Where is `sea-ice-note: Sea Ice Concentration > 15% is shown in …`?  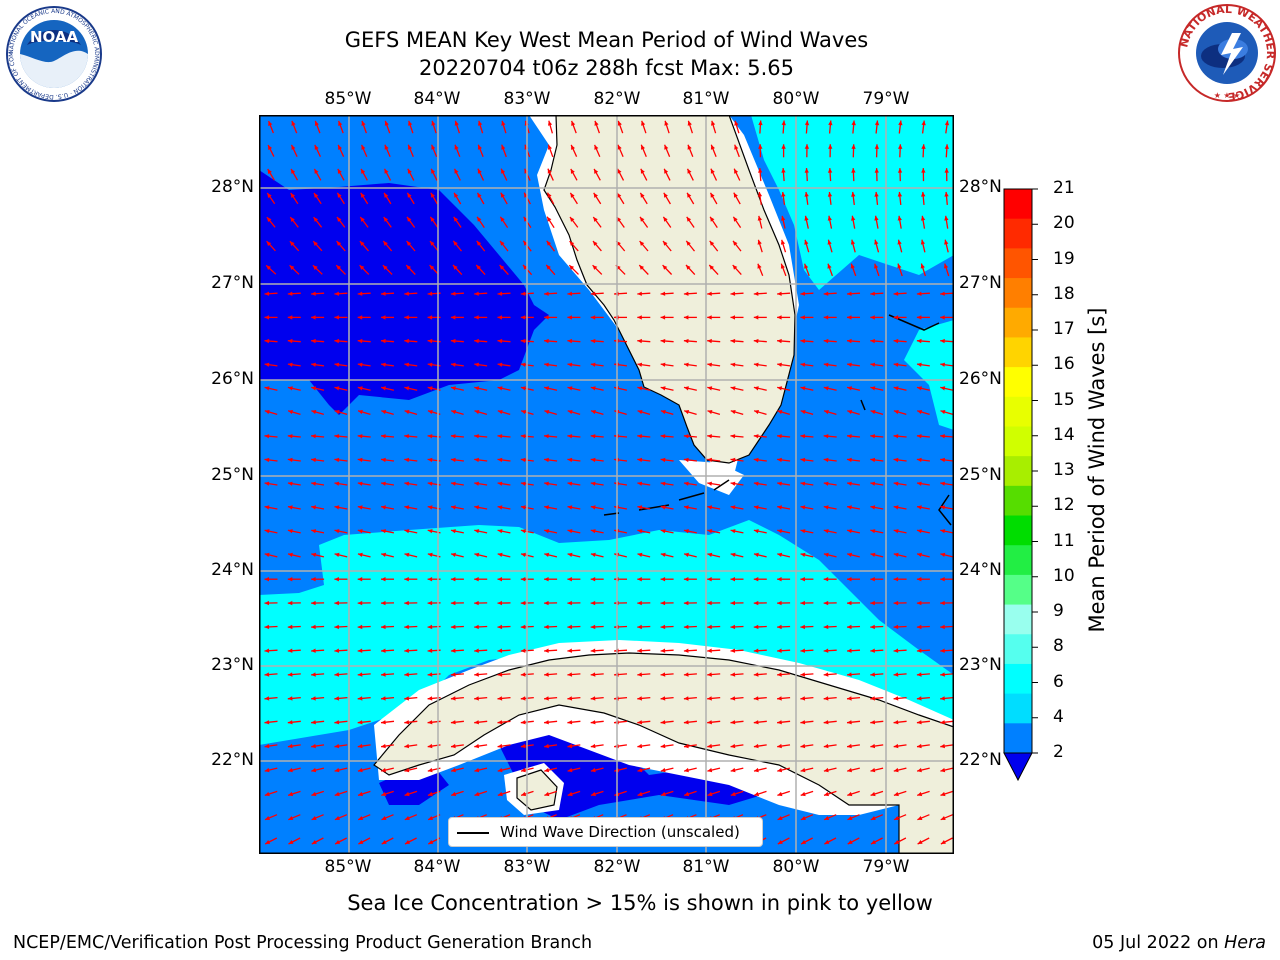 sea-ice-note: Sea Ice Concentration > 15% is shown in … is located at coordinates (640, 903).